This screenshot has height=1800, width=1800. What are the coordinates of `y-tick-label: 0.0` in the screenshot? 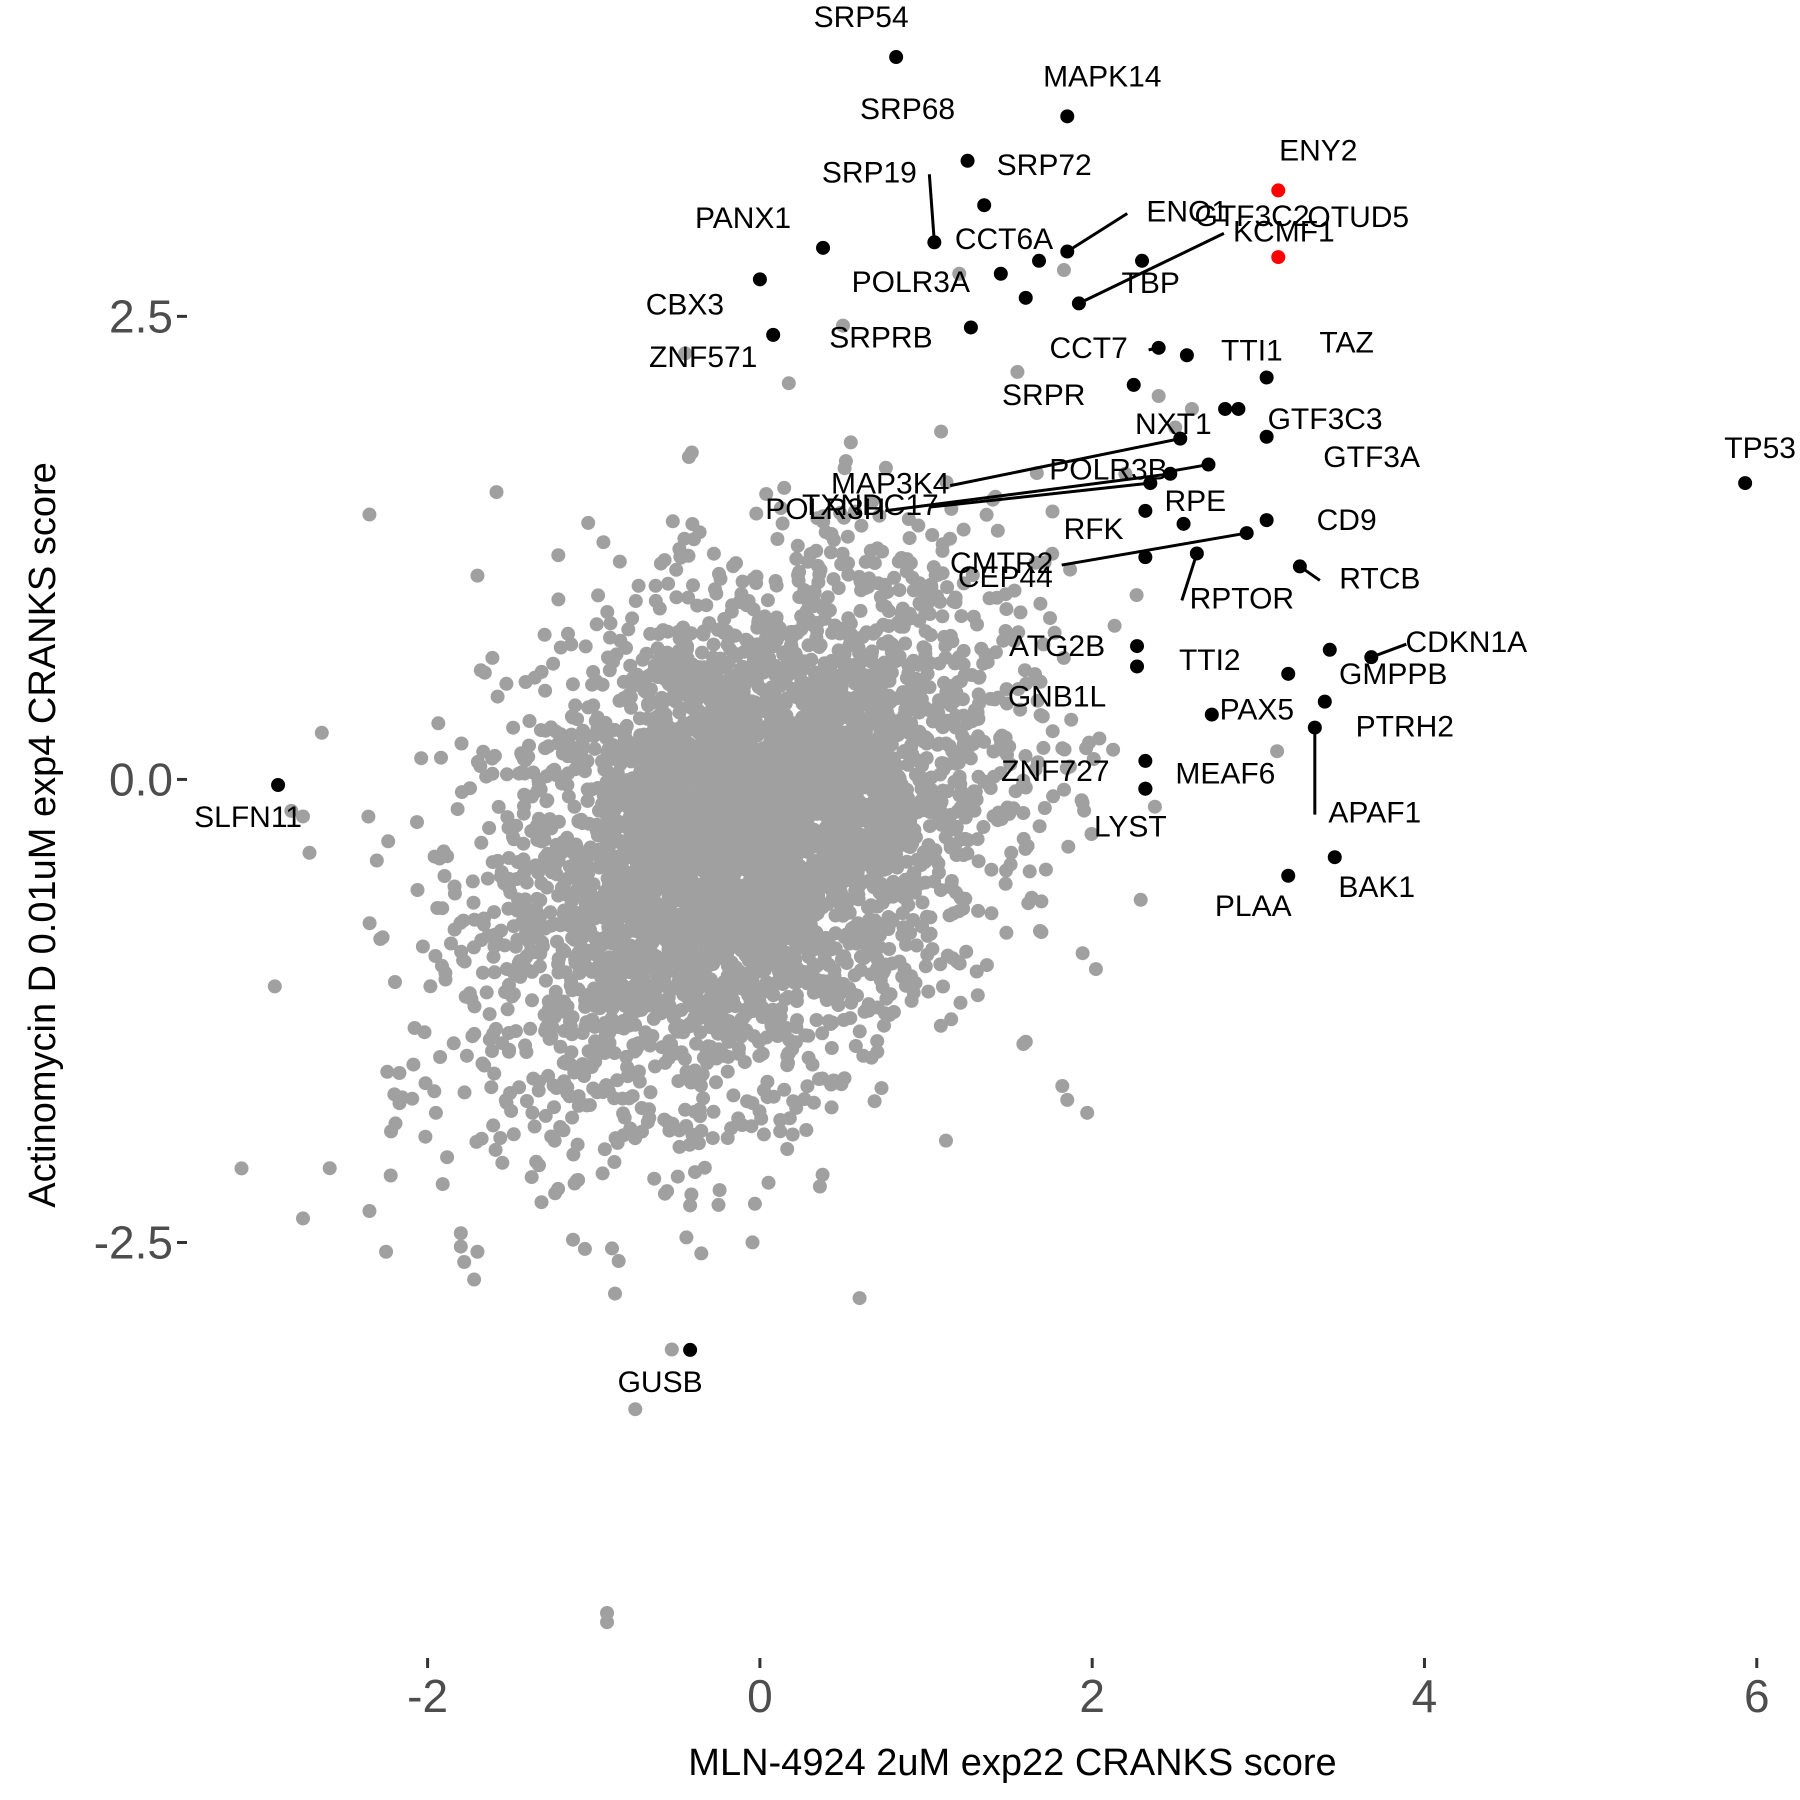 It's located at (141, 779).